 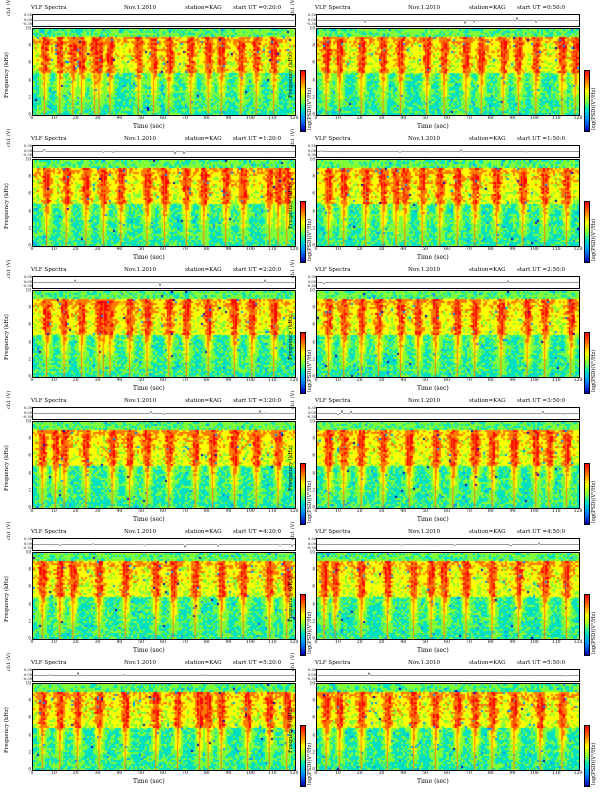 I want to click on ch1-line, so click(x=164, y=151).